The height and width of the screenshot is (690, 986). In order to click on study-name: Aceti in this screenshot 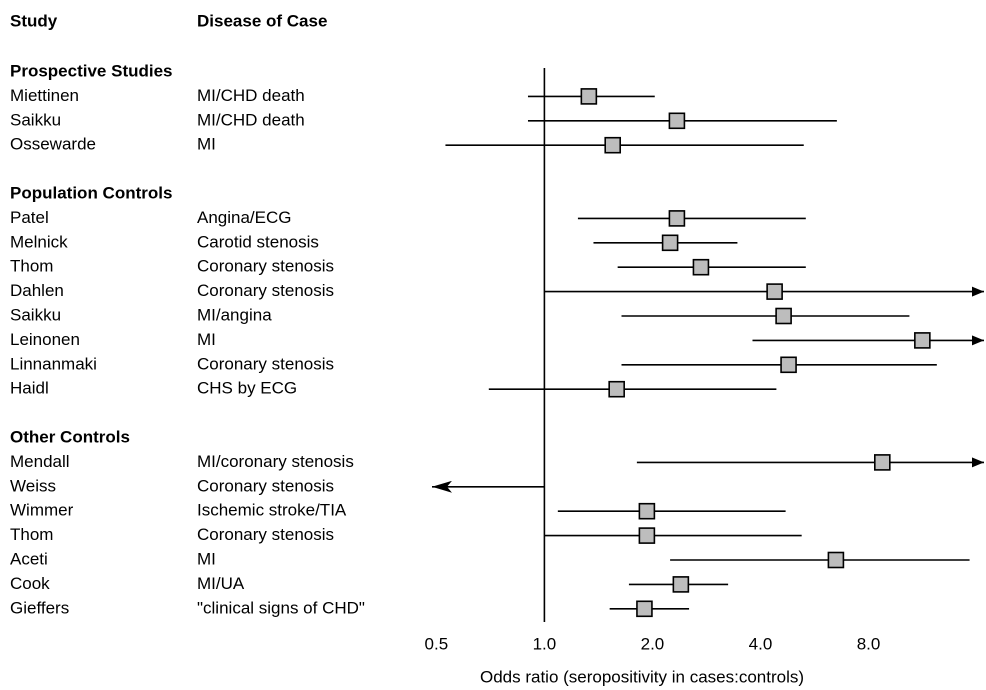, I will do `click(29, 558)`.